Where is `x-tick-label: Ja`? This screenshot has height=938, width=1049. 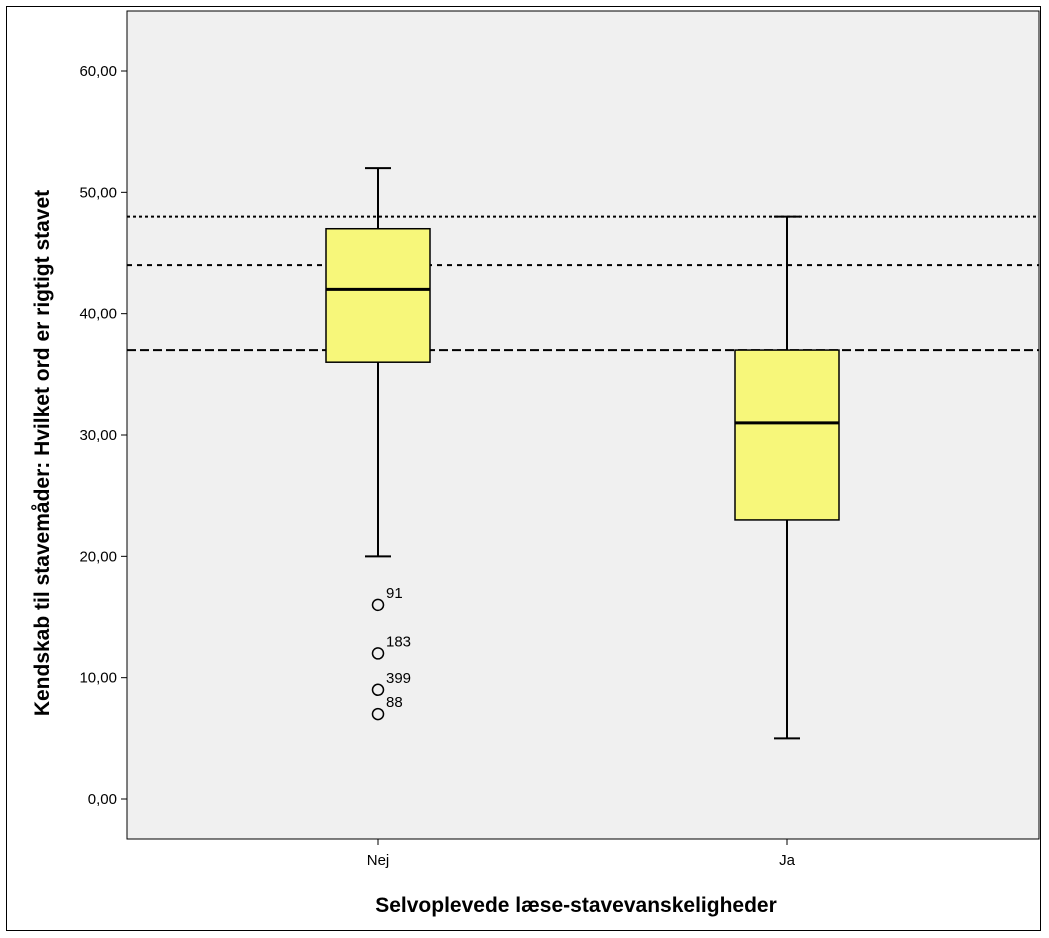 x-tick-label: Ja is located at coordinates (787, 860).